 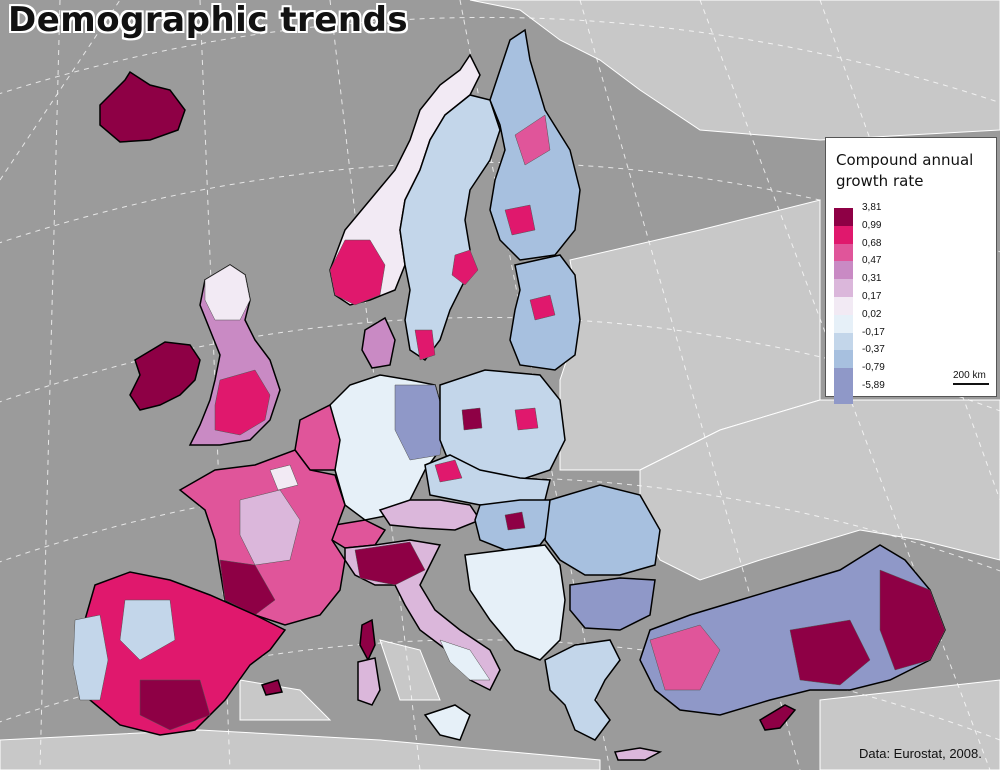 What do you see at coordinates (520, 220) in the screenshot?
I see `region-helsinki` at bounding box center [520, 220].